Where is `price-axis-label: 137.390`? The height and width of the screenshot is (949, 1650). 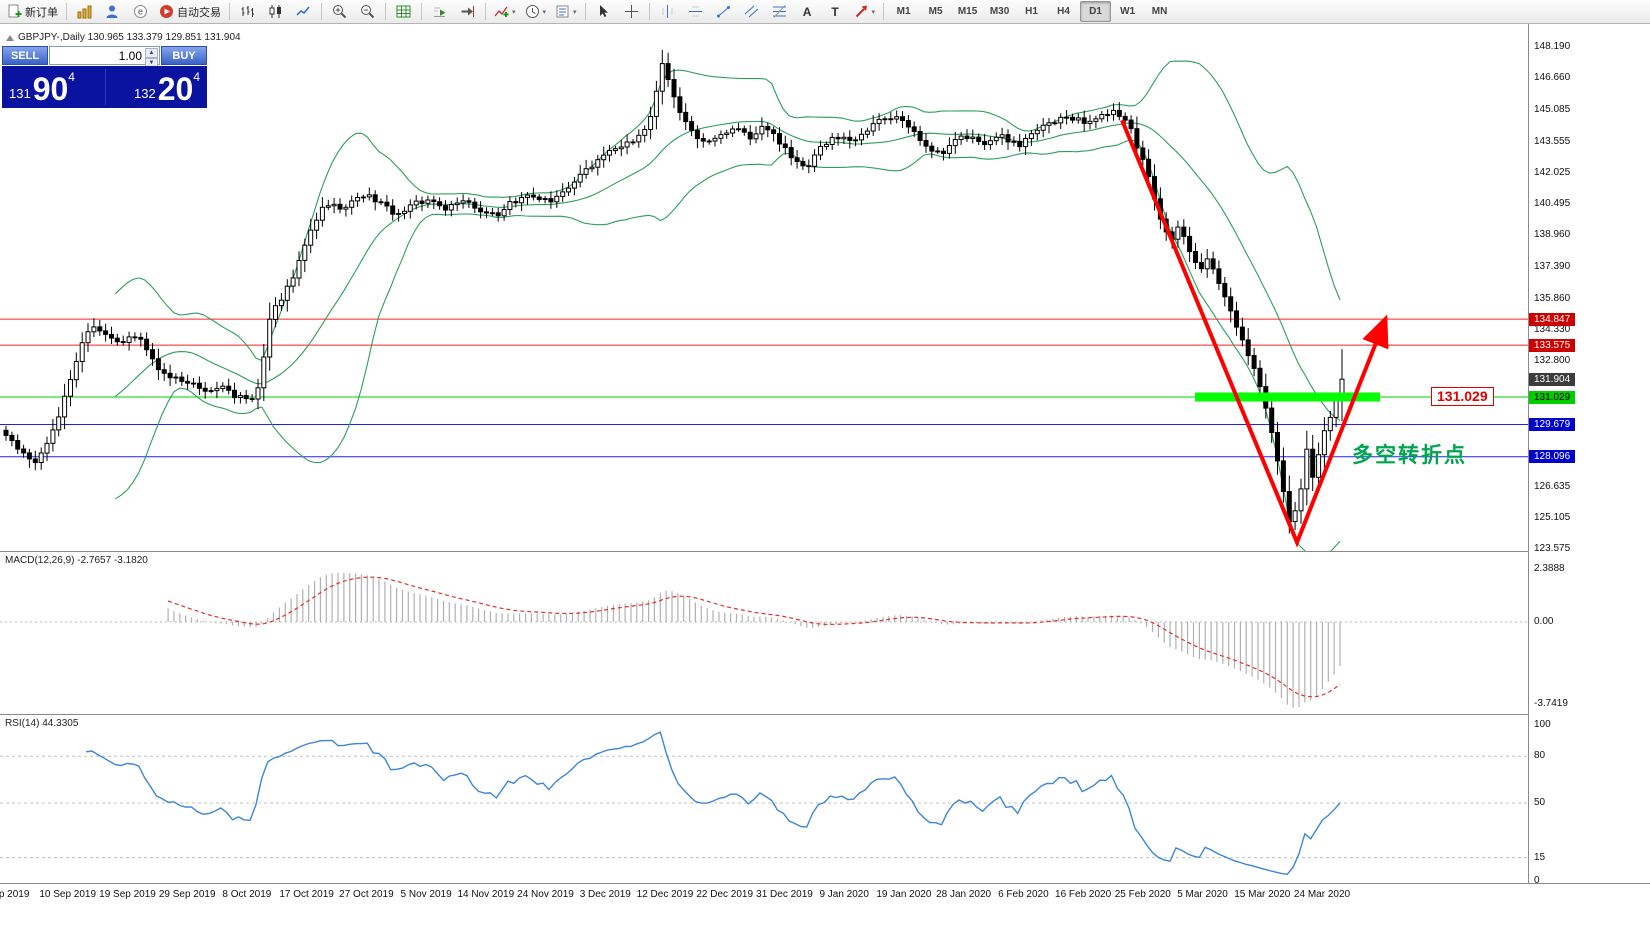 price-axis-label: 137.390 is located at coordinates (1552, 267).